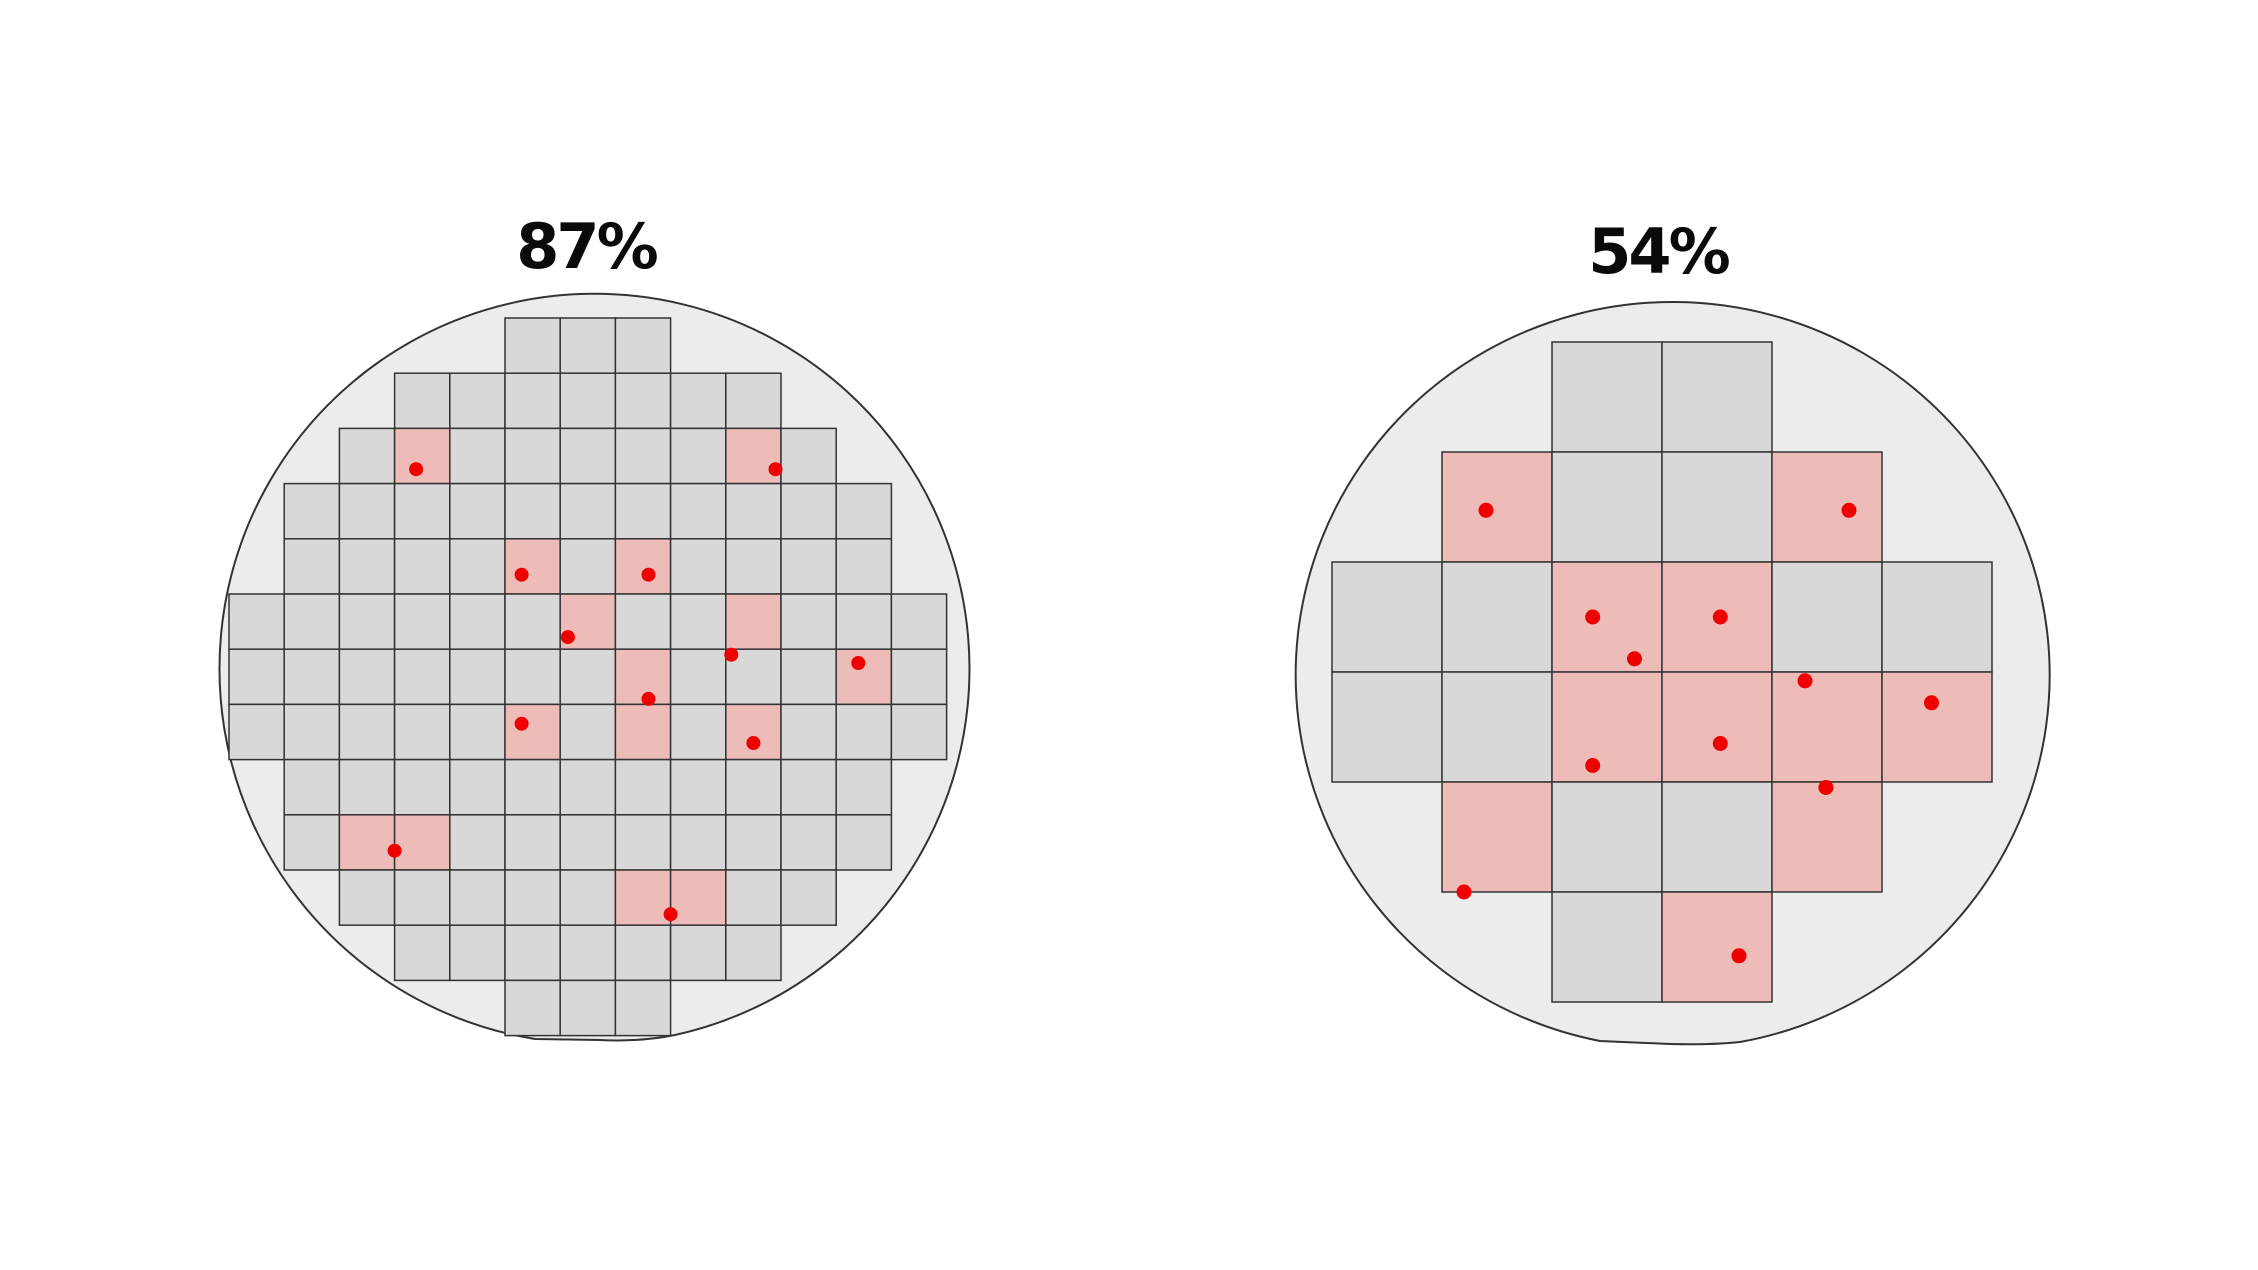  I want to click on yield-label-right: 54%, so click(1658, 251).